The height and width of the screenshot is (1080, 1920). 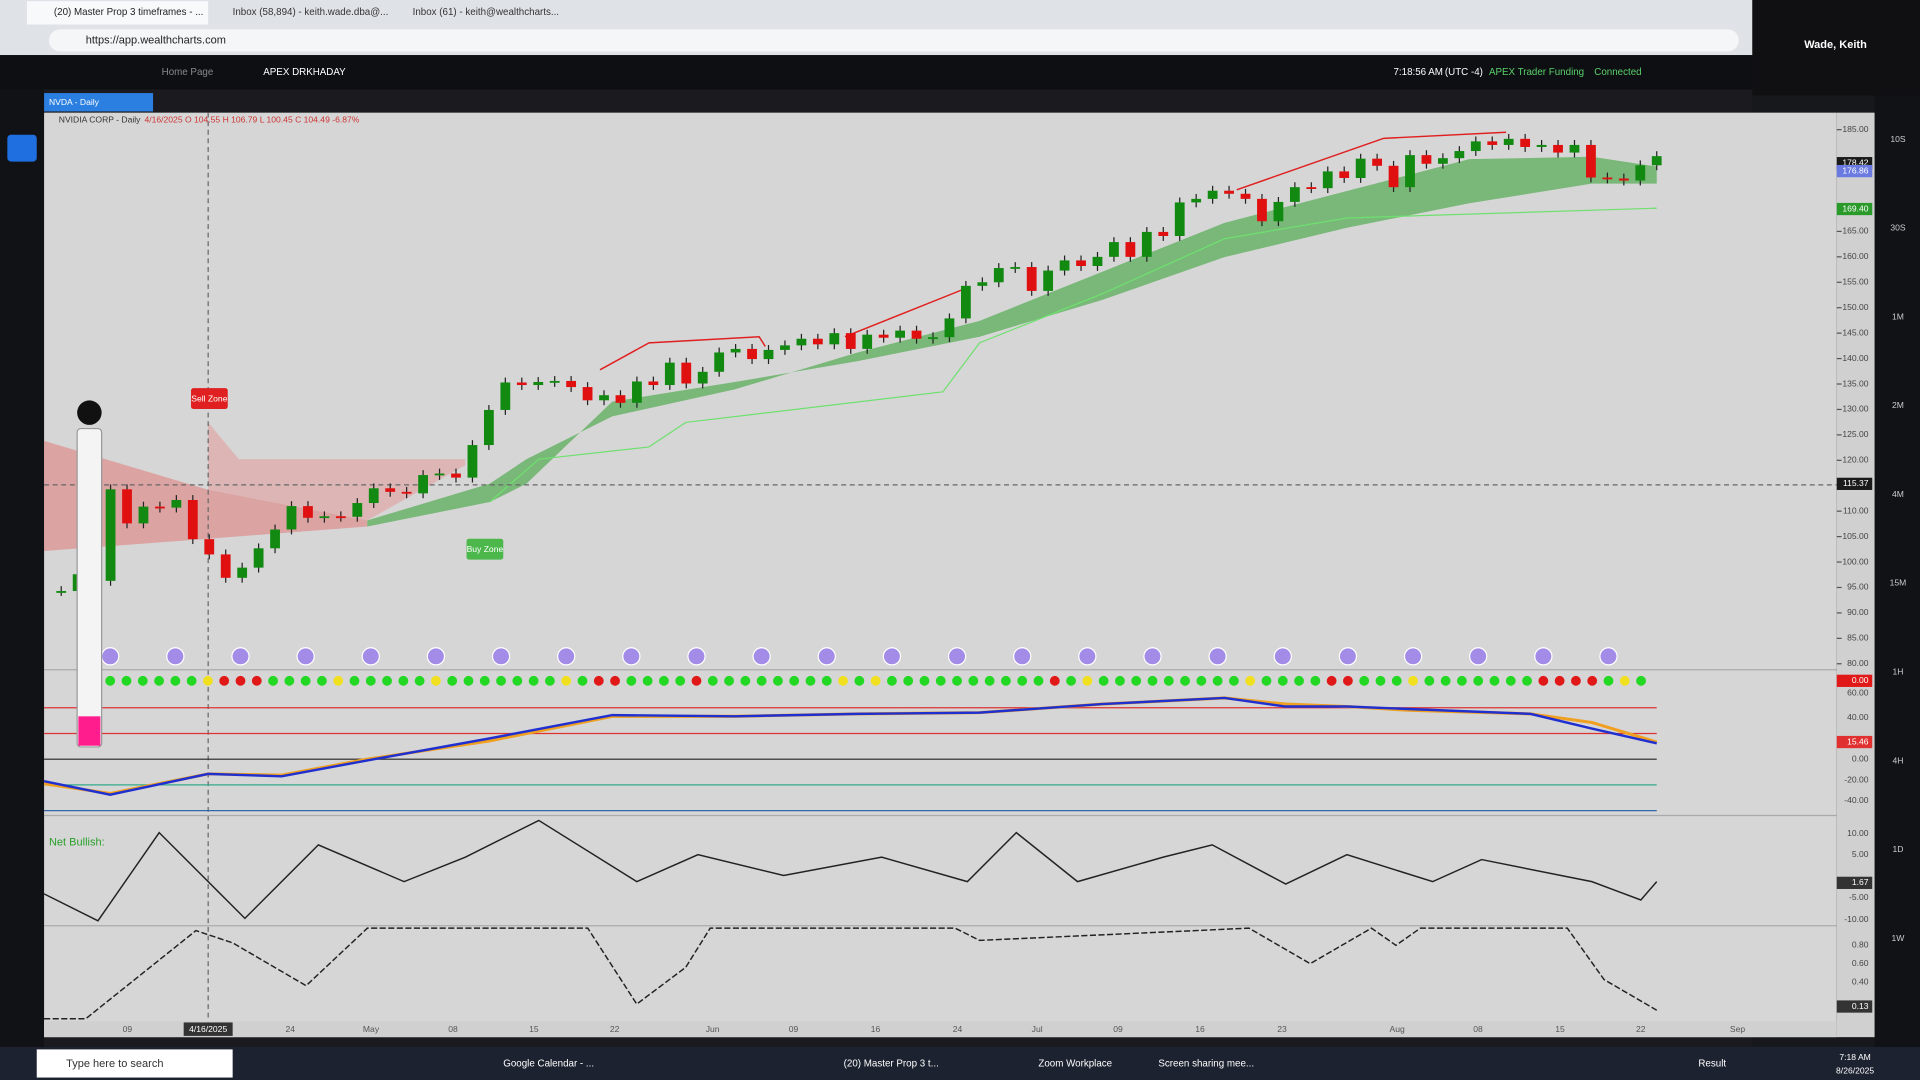 I want to click on timeframe: 15M, so click(x=1898, y=583).